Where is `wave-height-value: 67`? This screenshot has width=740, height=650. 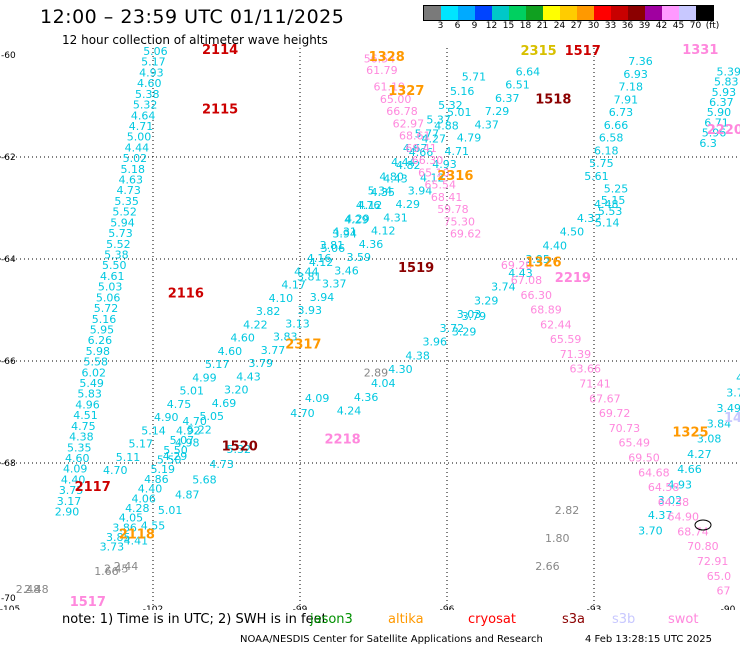
wave-height-value: 67 is located at coordinates (724, 591).